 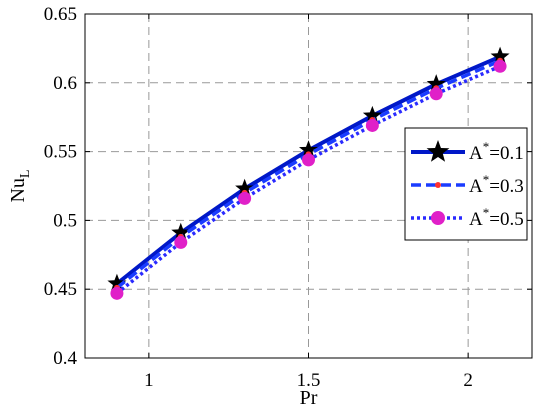 What do you see at coordinates (60, 152) in the screenshot?
I see `y-tick-label: 0.55` at bounding box center [60, 152].